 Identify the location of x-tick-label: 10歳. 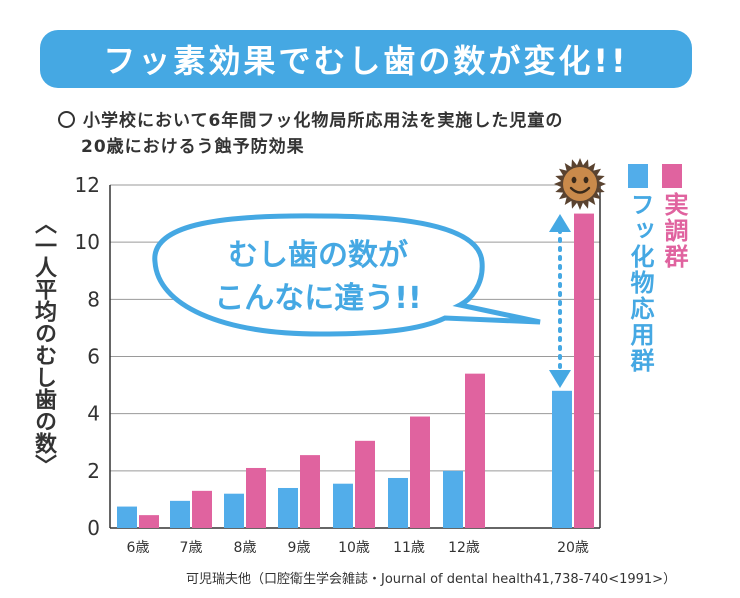
(354, 548).